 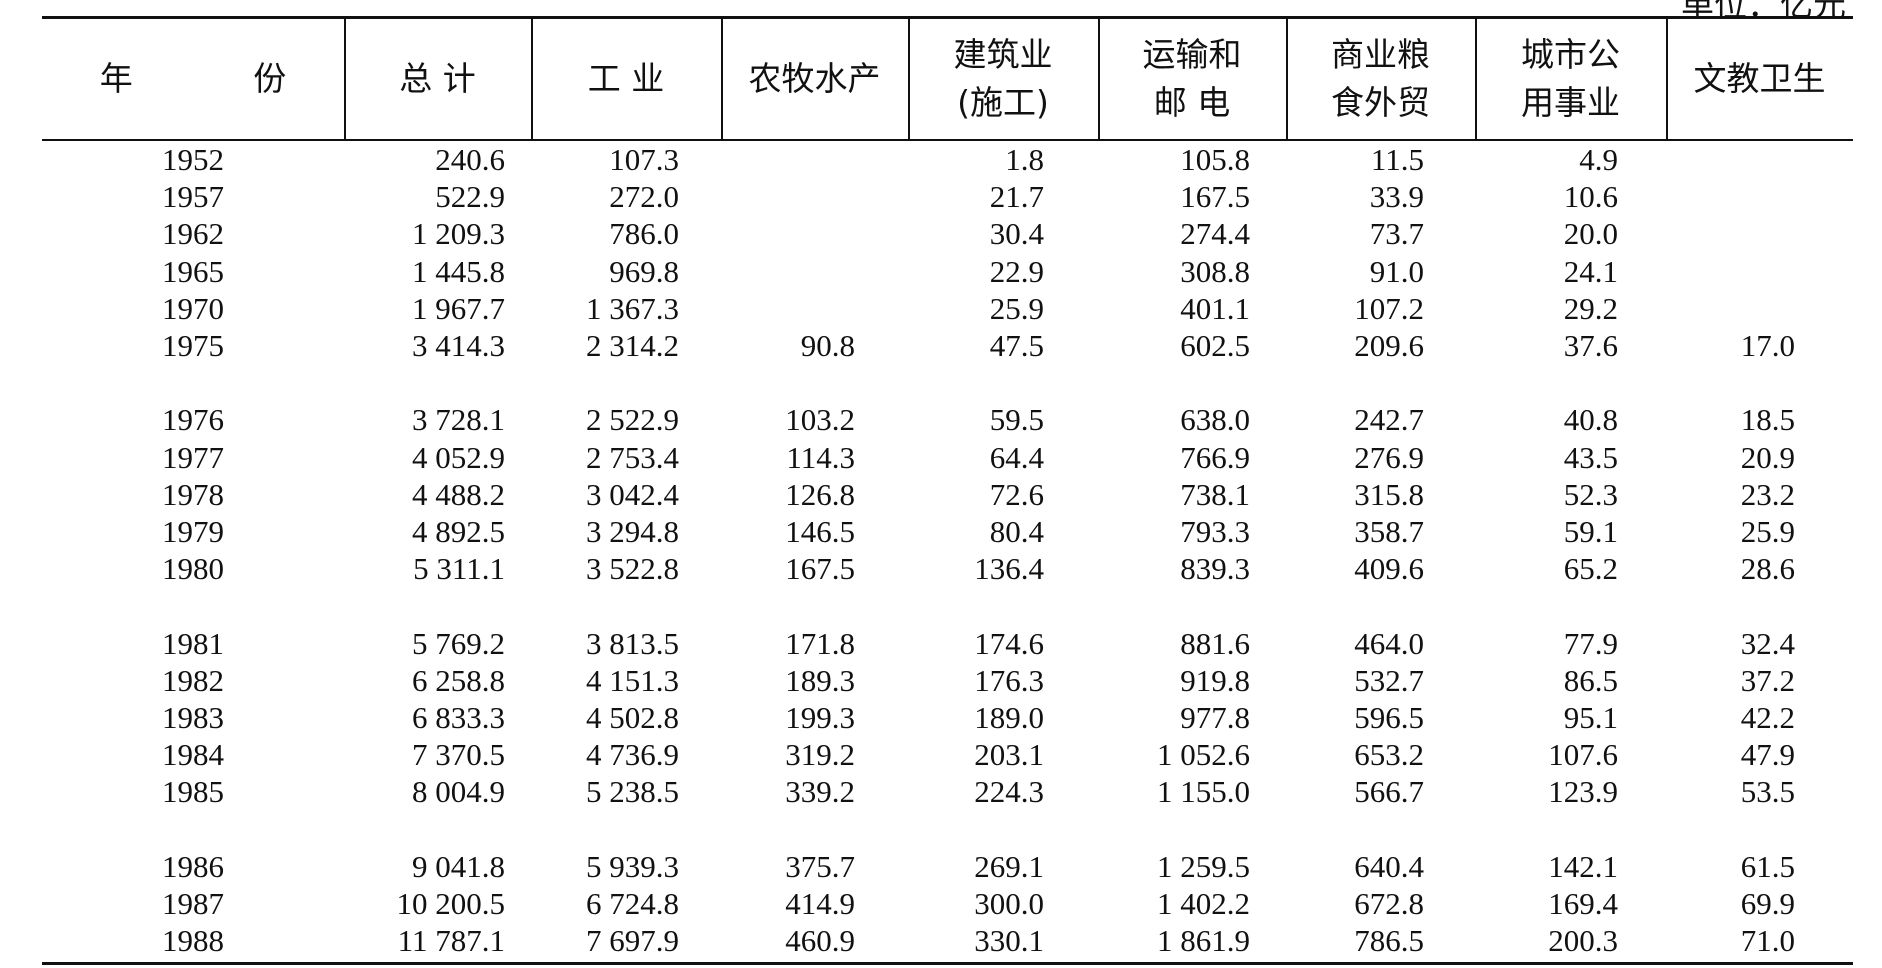 I want to click on value-cell: 18.5, so click(x=1767, y=420).